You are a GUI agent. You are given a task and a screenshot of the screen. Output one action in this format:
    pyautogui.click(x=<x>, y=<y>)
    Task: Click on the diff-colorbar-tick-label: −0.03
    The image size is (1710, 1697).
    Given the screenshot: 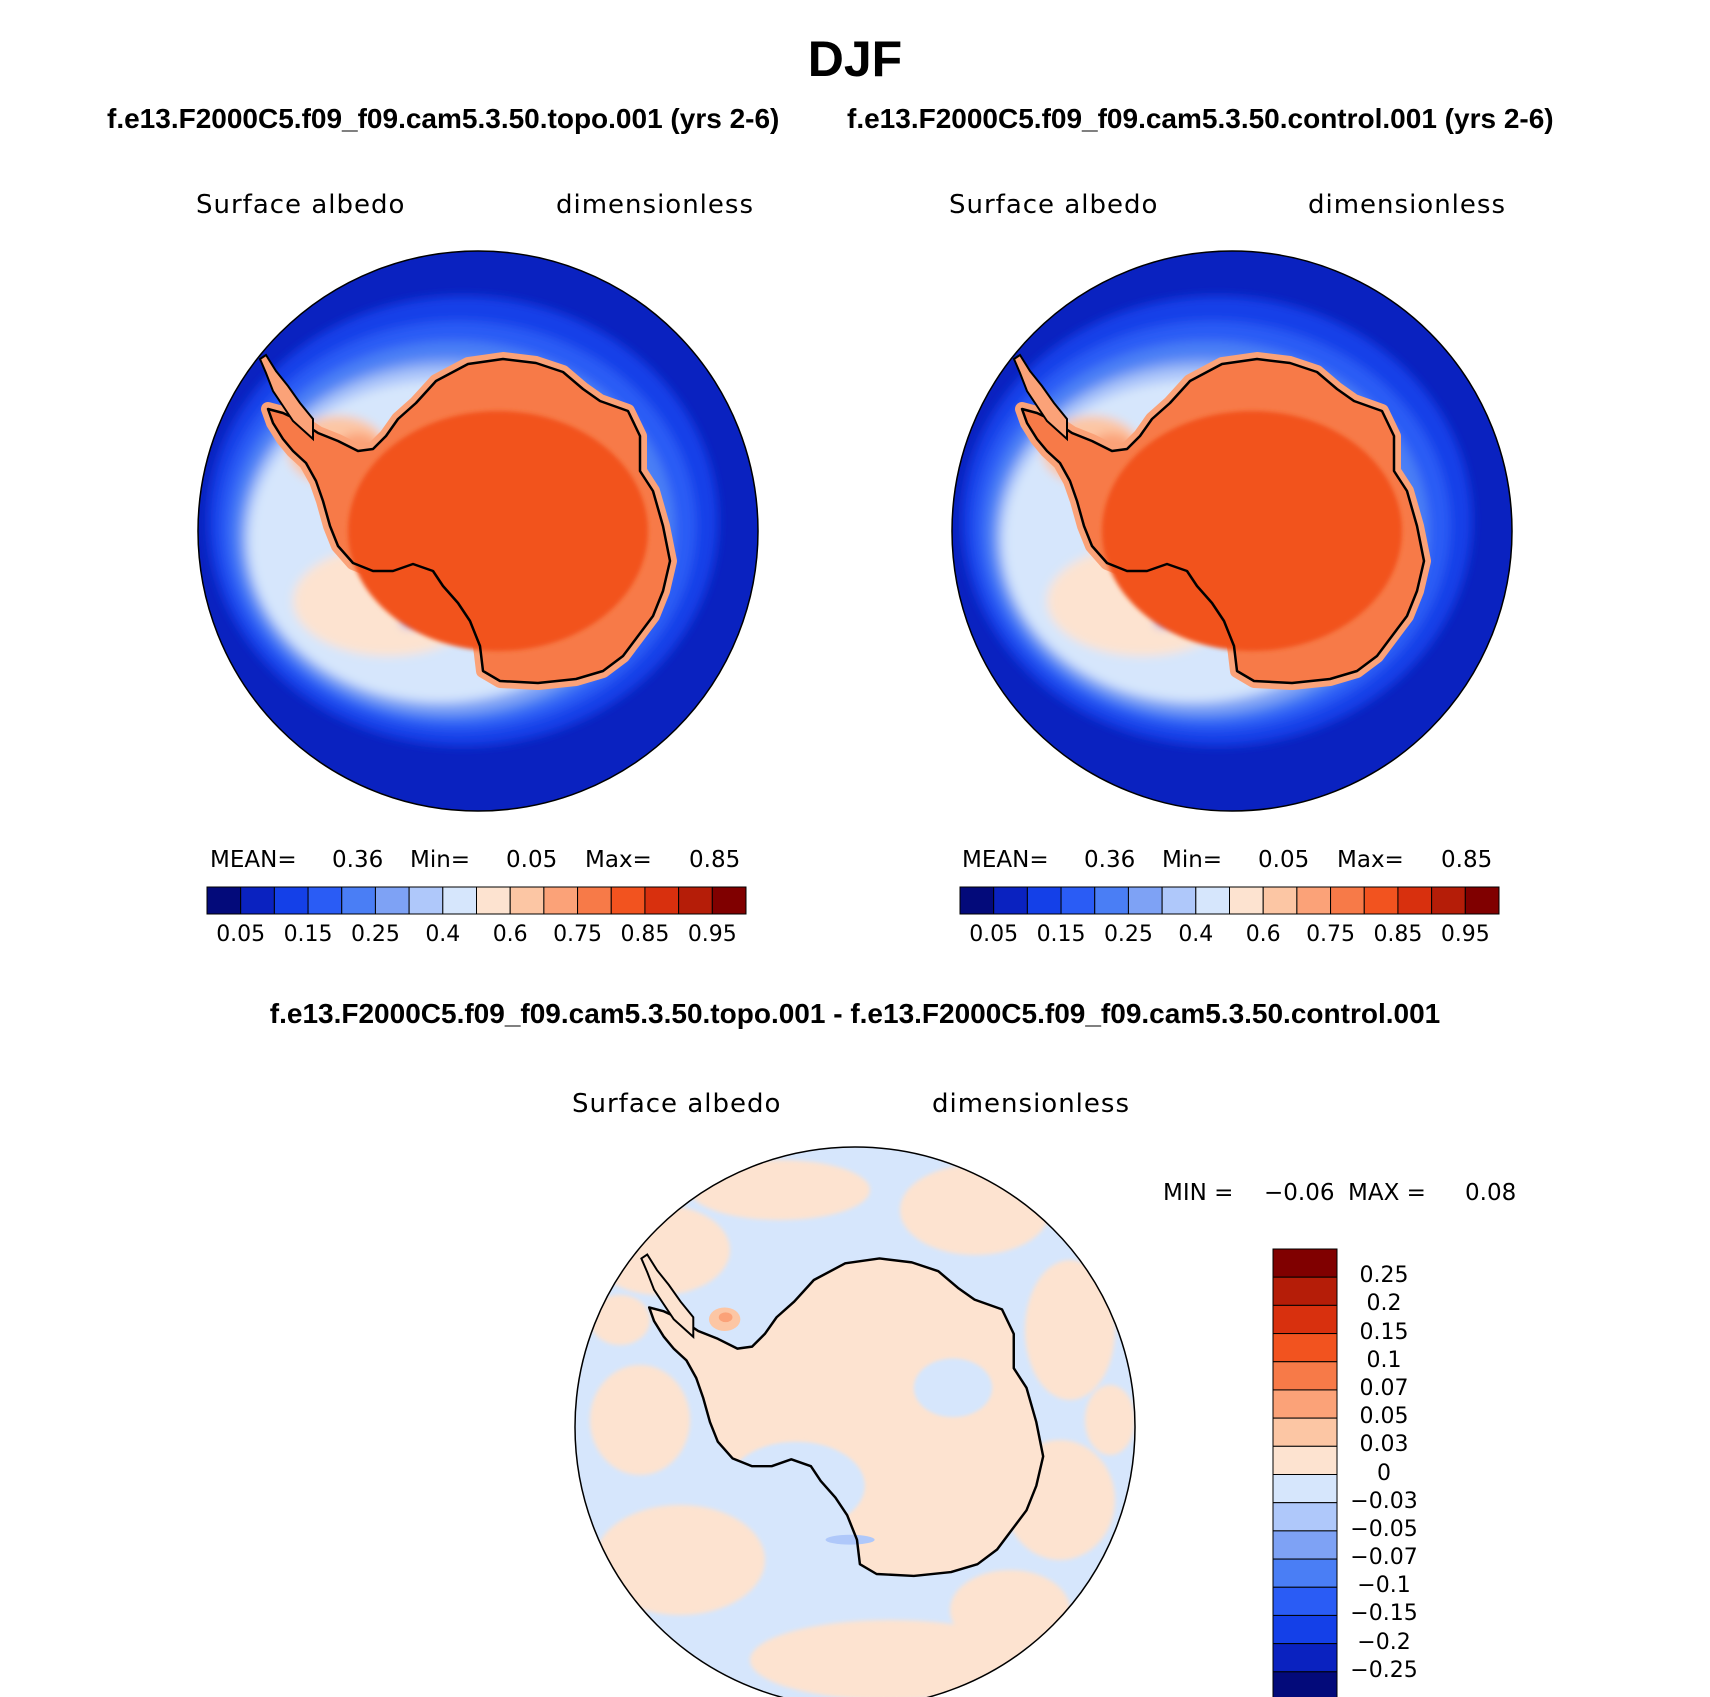 What is the action you would take?
    pyautogui.click(x=1384, y=1501)
    